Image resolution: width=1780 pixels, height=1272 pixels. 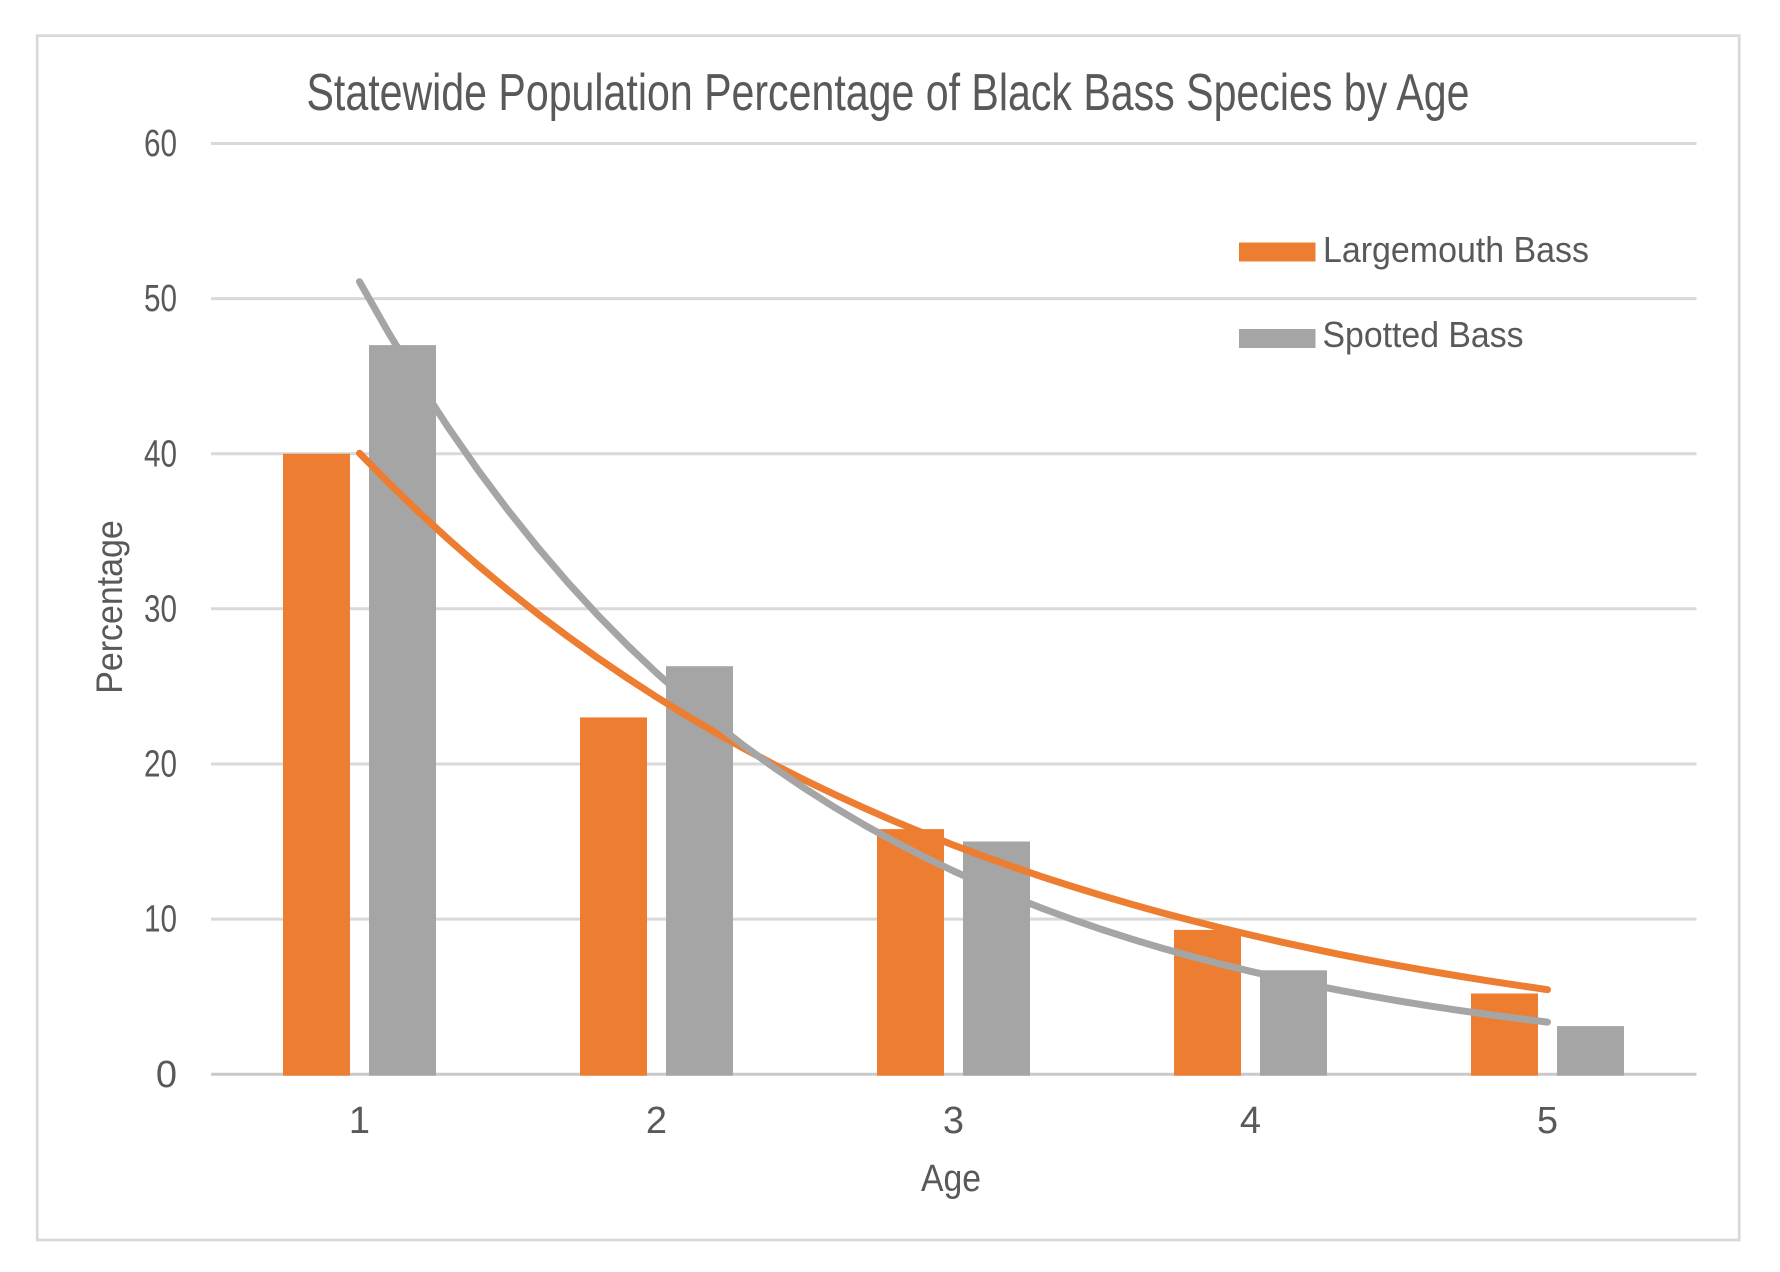 What do you see at coordinates (109, 607) in the screenshot?
I see `svg-text: Percentage` at bounding box center [109, 607].